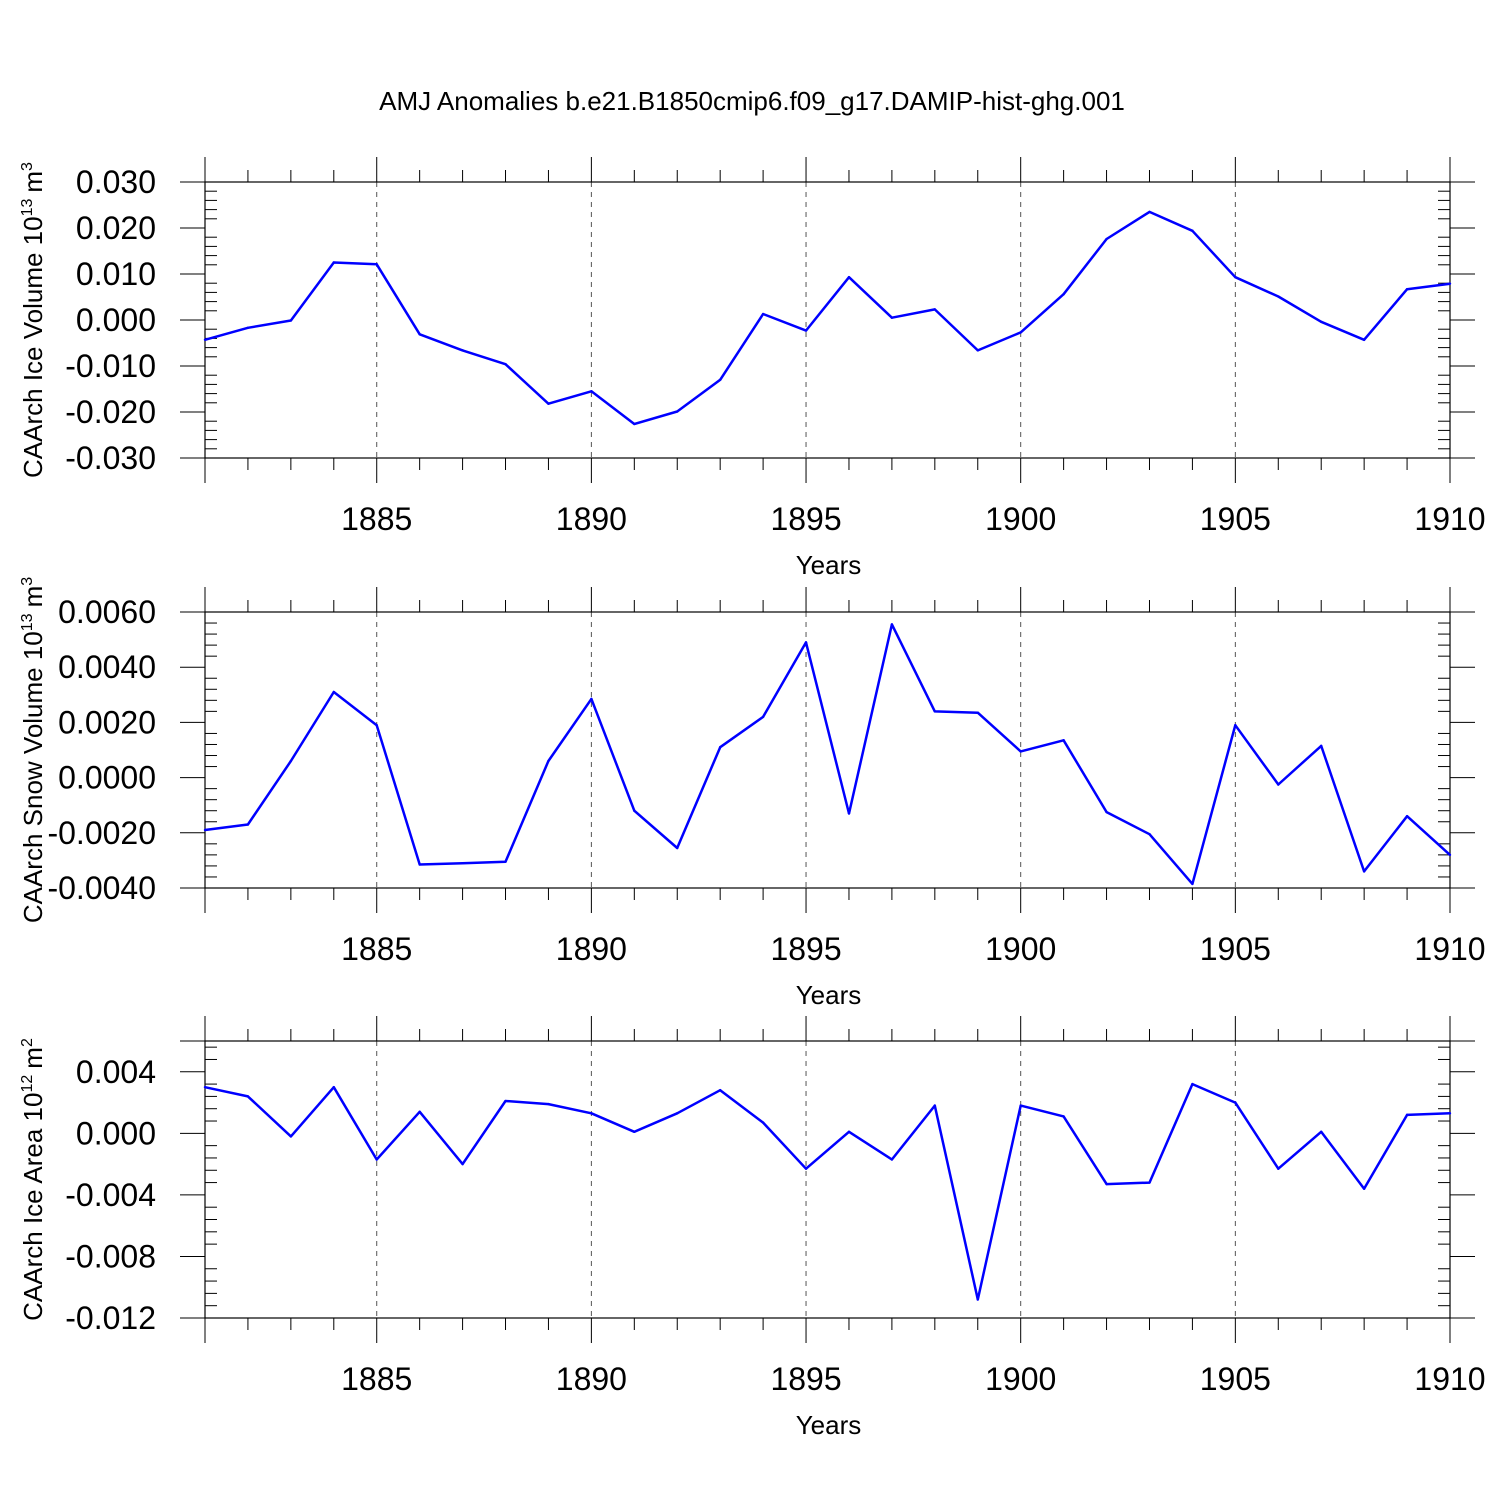  What do you see at coordinates (110, 1256) in the screenshot?
I see `y-tick-label: -0.008` at bounding box center [110, 1256].